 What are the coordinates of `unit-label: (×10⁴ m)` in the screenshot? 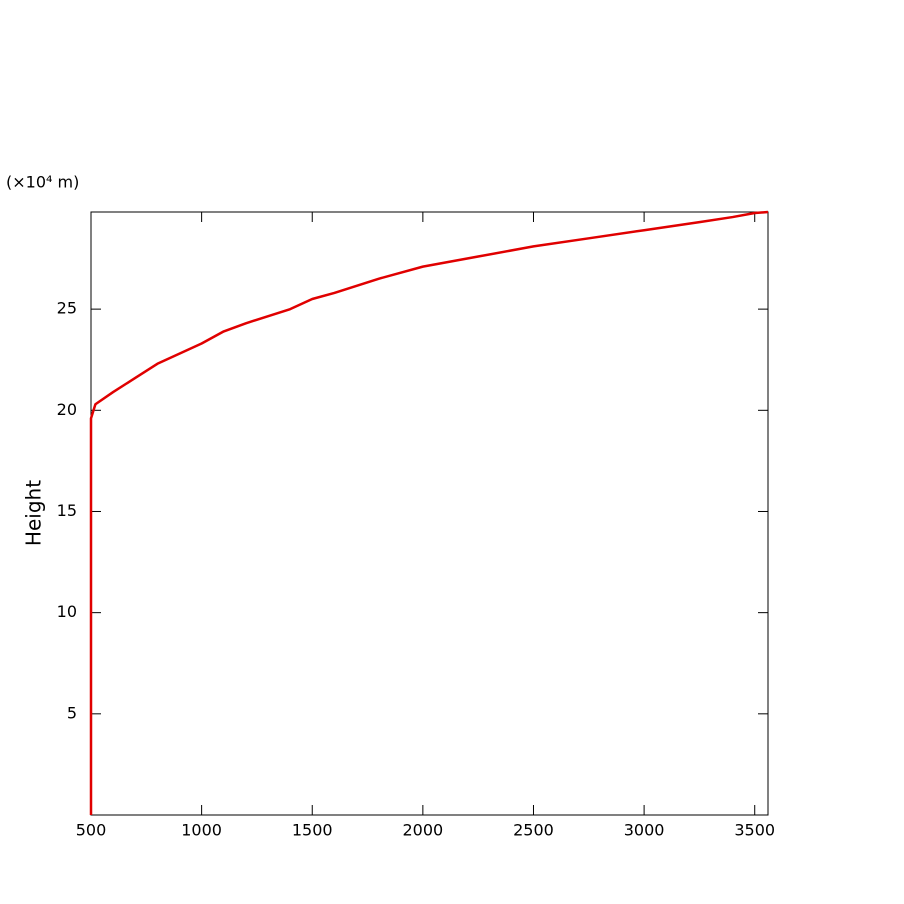 It's located at (42, 182).